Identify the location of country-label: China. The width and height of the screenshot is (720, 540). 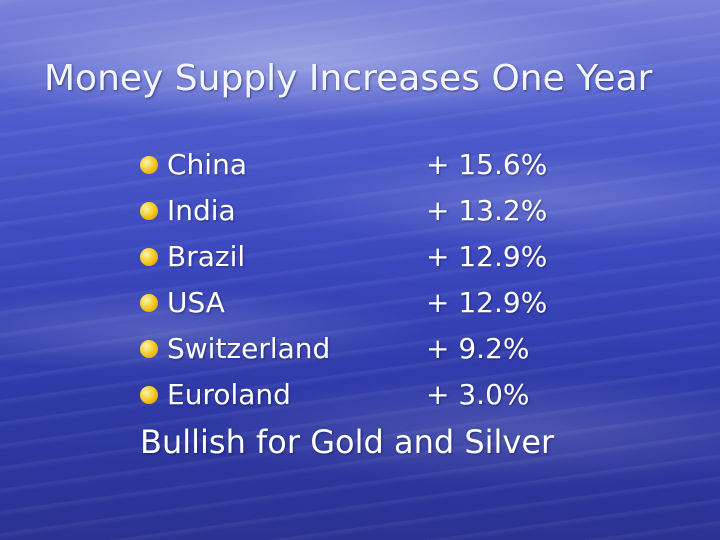
(207, 164).